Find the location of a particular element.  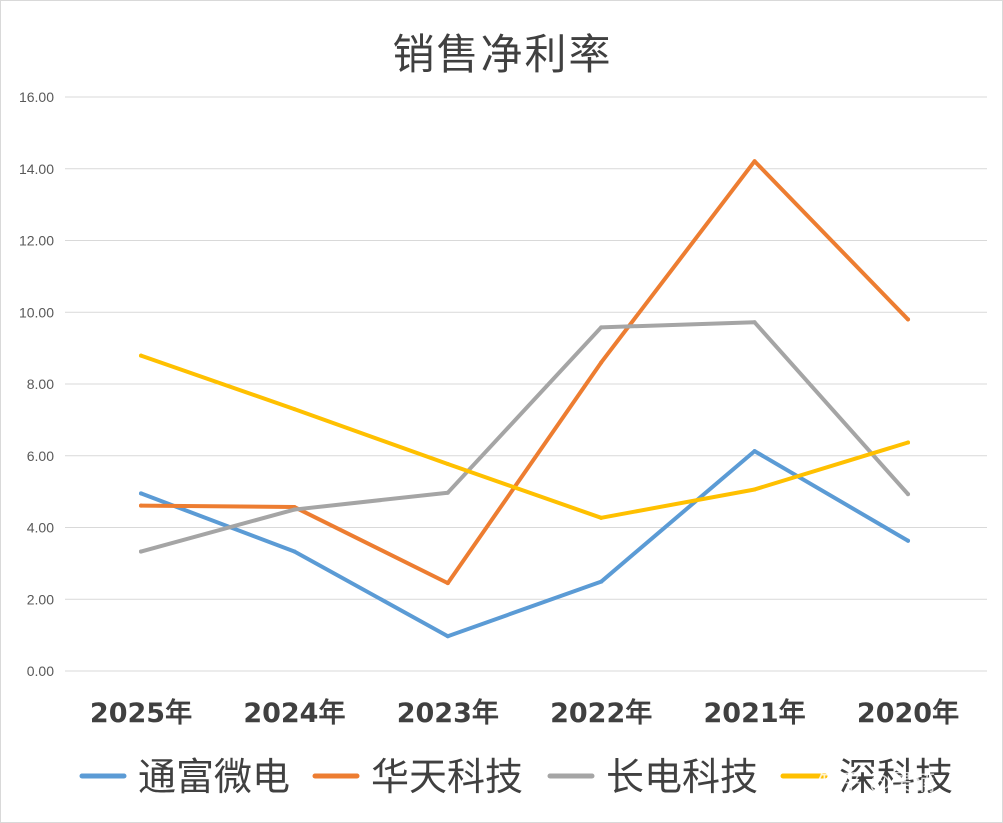

x-tick-label: 2025年 is located at coordinates (141, 713).